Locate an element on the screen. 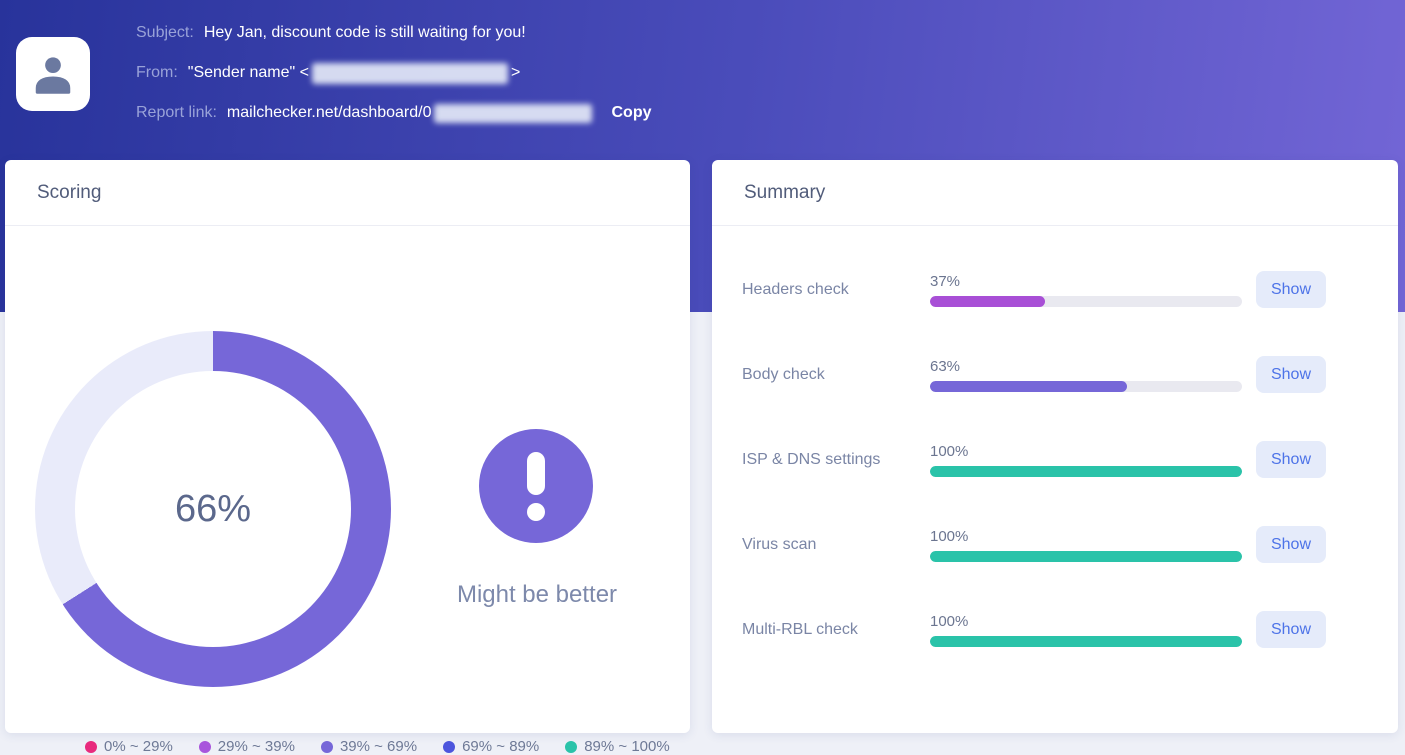 Image resolution: width=1405 pixels, height=755 pixels. scoring-card-title: Scoring is located at coordinates (347, 193).